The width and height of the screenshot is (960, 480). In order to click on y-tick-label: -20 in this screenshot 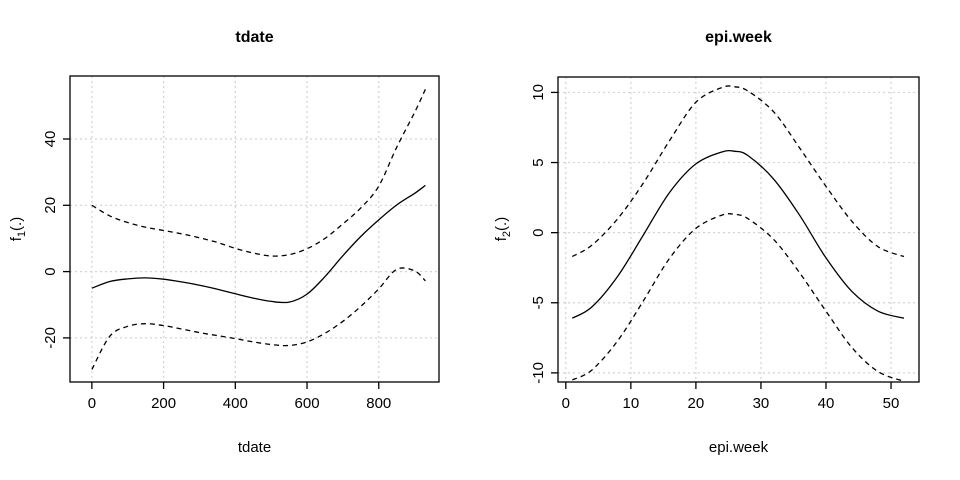, I will do `click(50, 338)`.